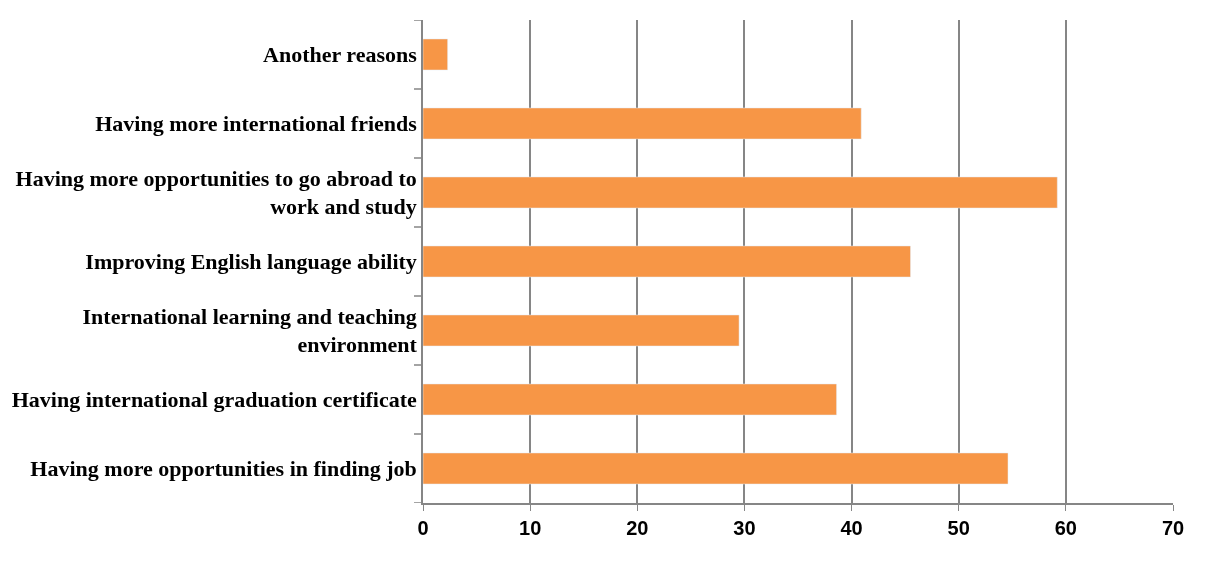 This screenshot has width=1208, height=563. I want to click on y-tick-label: Having more opportunities in finding job, so click(223, 469).